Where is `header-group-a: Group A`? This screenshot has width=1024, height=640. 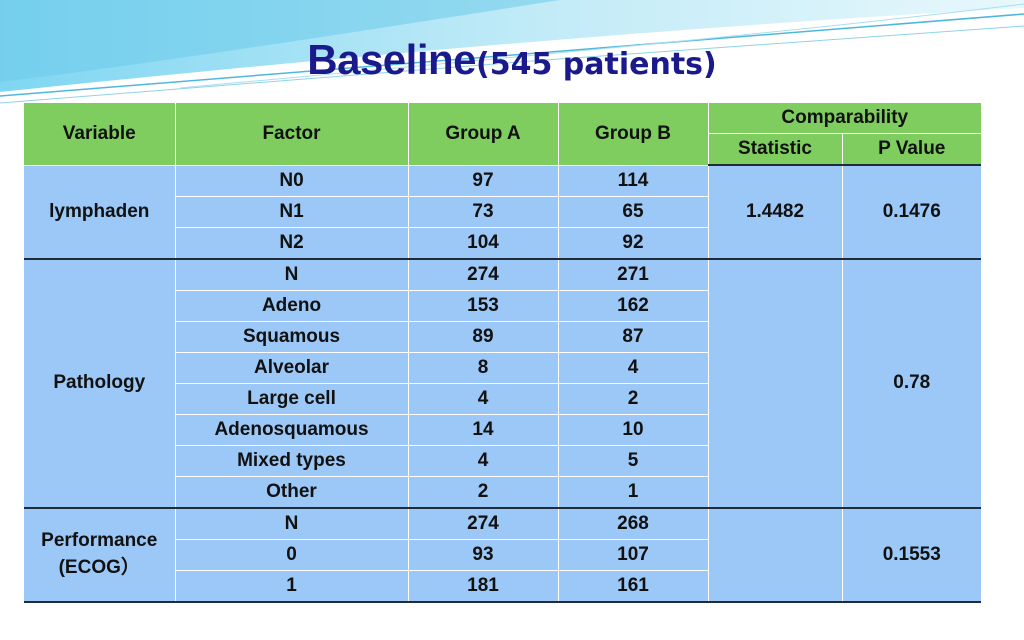
header-group-a: Group A is located at coordinates (482, 134).